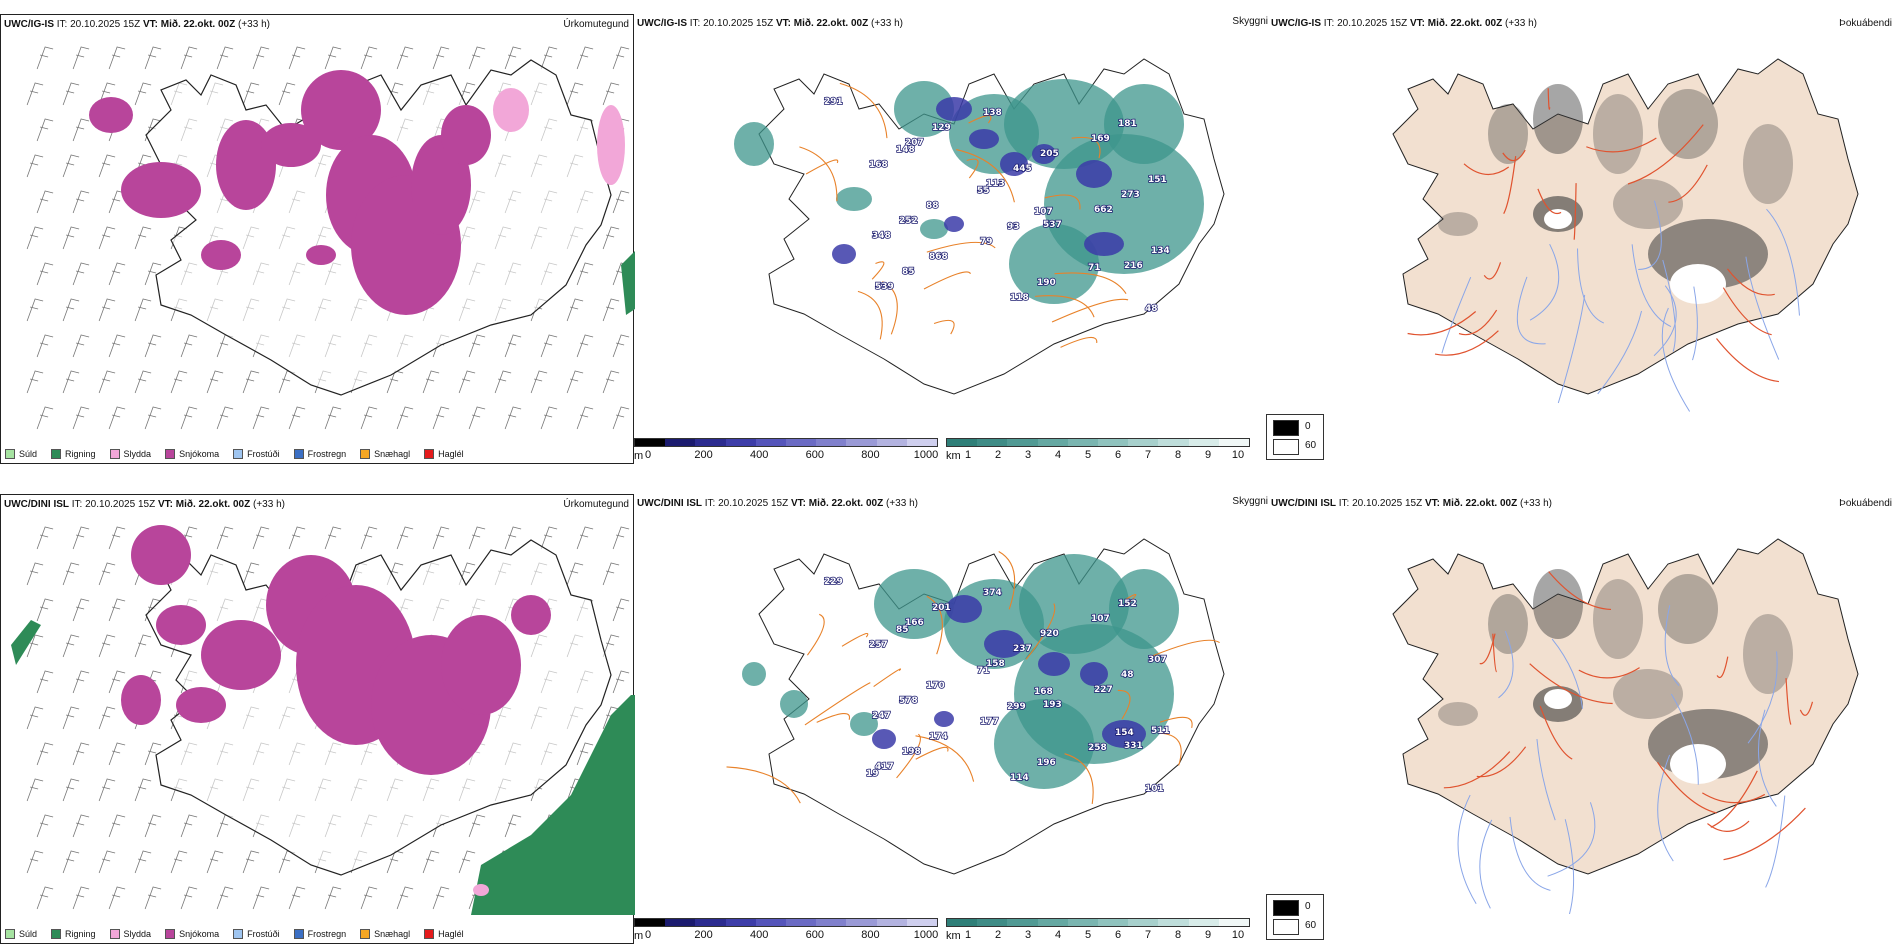  I want to click on ceiling-height-label: 227, so click(1103, 690).